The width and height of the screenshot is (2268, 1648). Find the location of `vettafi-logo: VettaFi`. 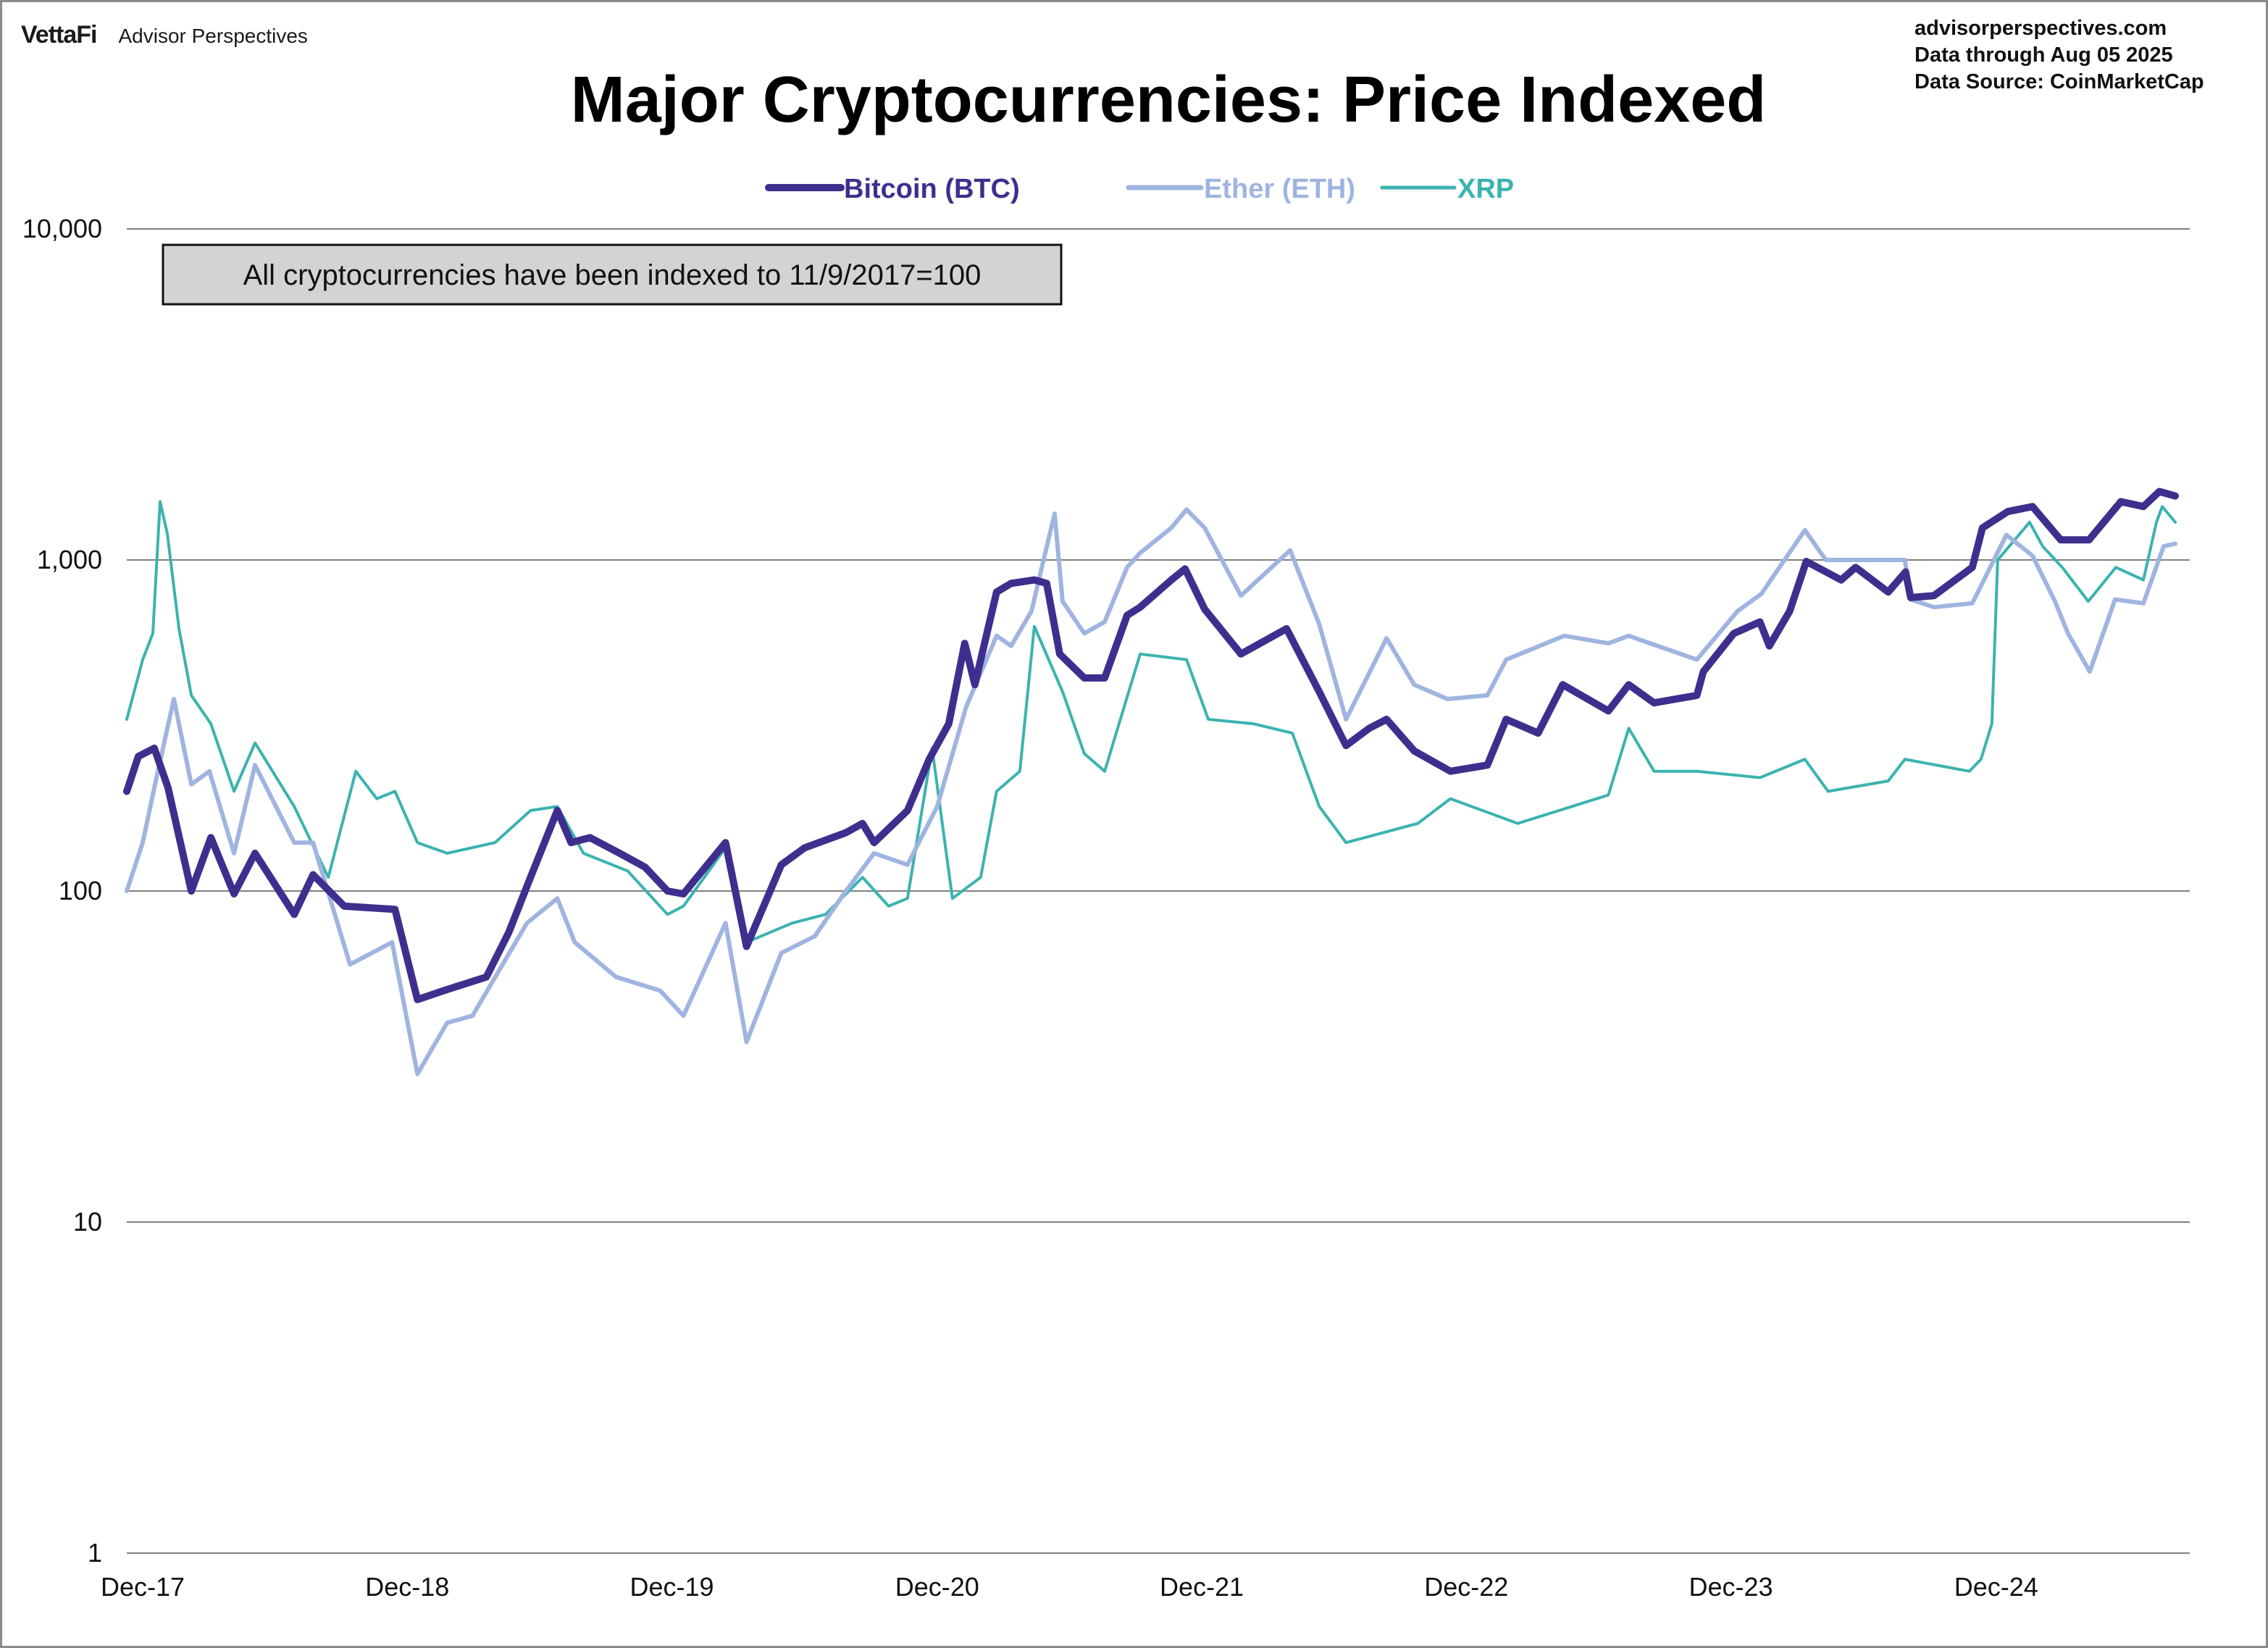

vettafi-logo: VettaFi is located at coordinates (59, 35).